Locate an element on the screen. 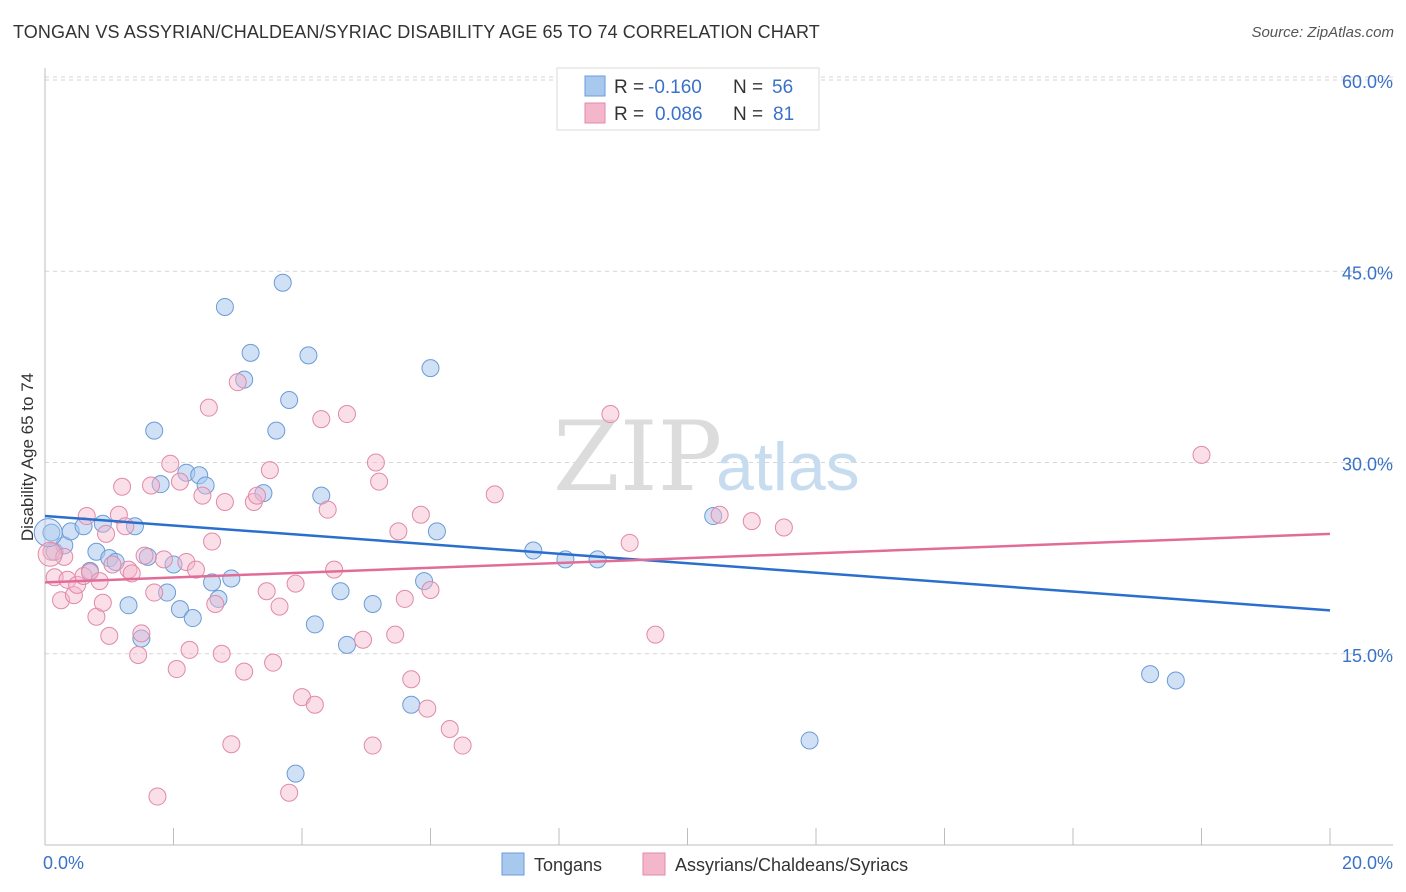  source-credit: Source: ZipAtlas.com is located at coordinates (1322, 32).